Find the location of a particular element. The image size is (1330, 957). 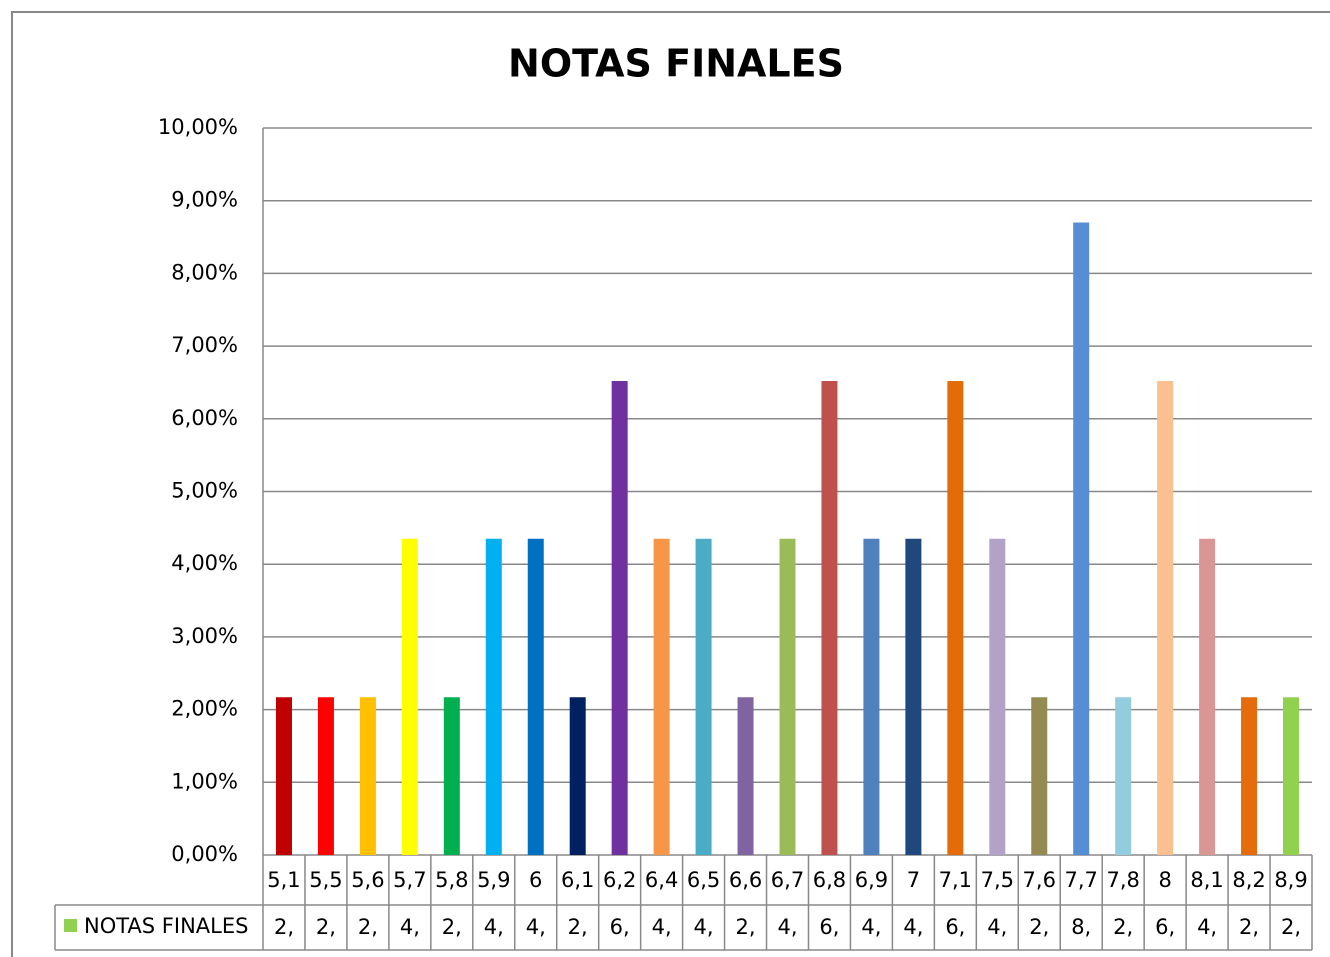

x-tick-label: 5,1 is located at coordinates (283, 880).